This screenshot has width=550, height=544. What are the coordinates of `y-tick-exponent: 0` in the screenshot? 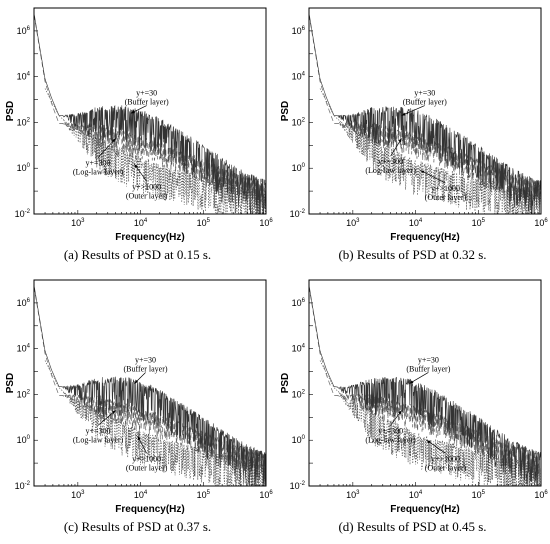 It's located at (29, 166).